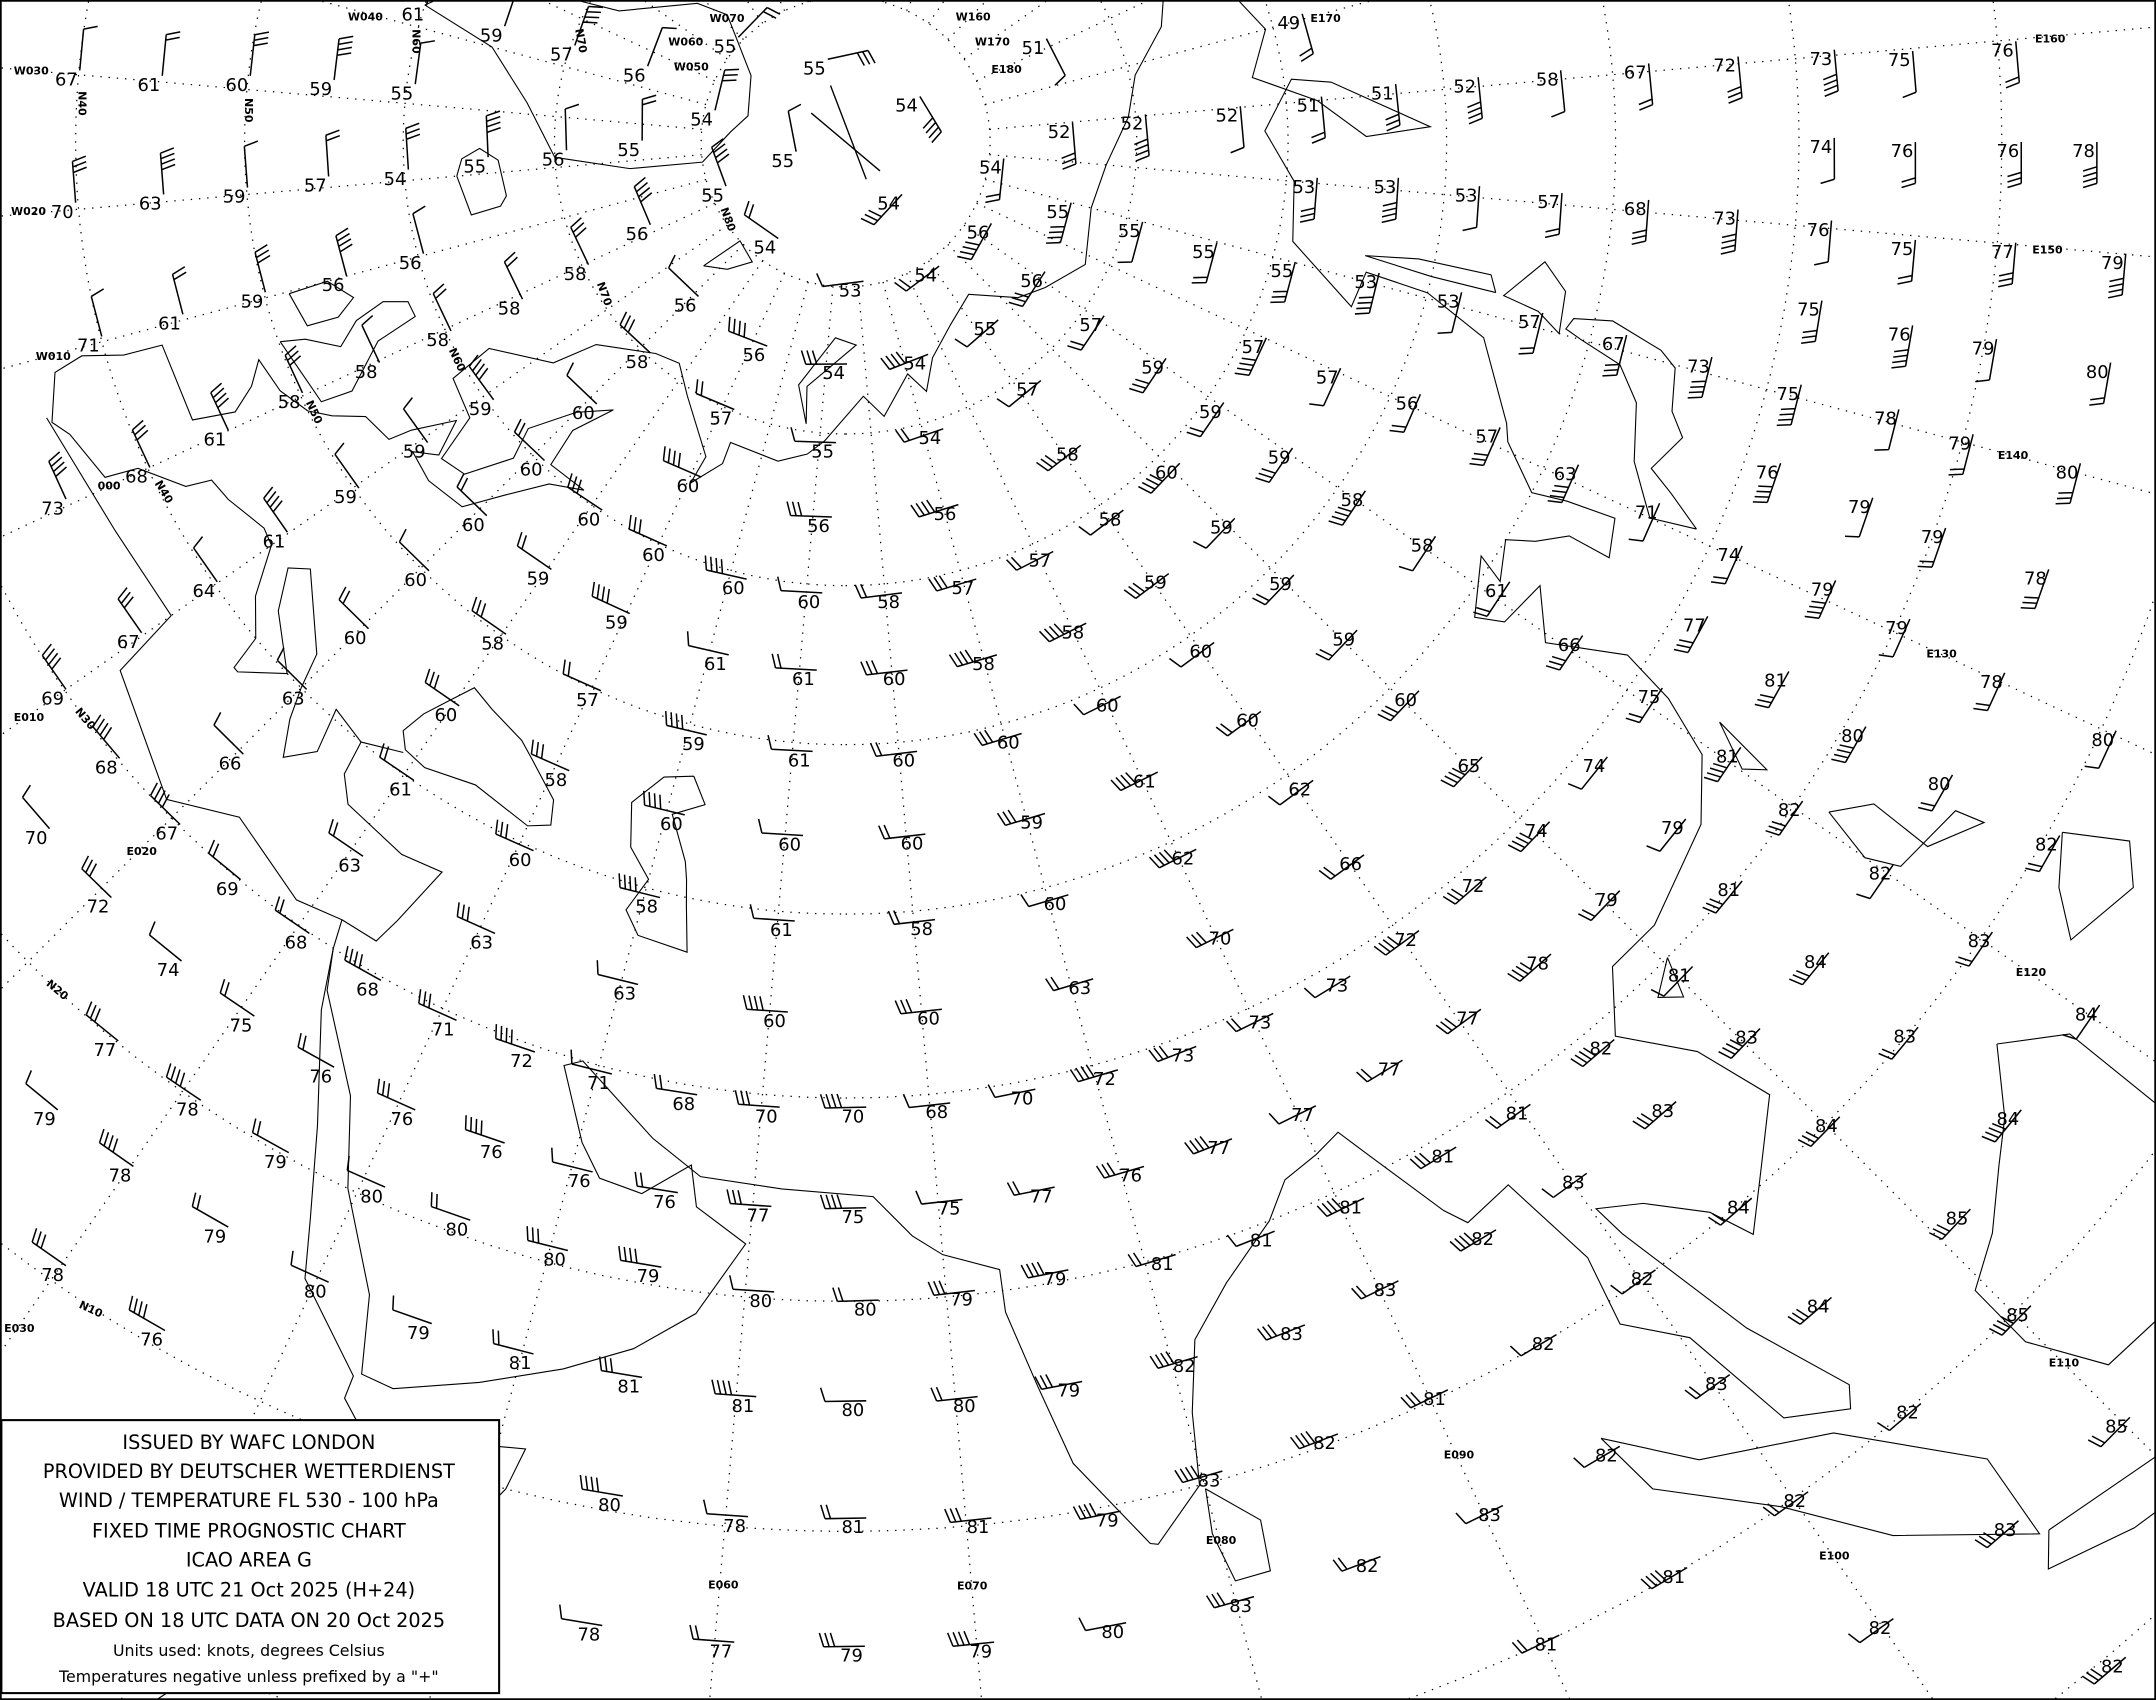 This screenshot has height=1700, width=2156. I want to click on temperature-label: 74, so click(1536, 831).